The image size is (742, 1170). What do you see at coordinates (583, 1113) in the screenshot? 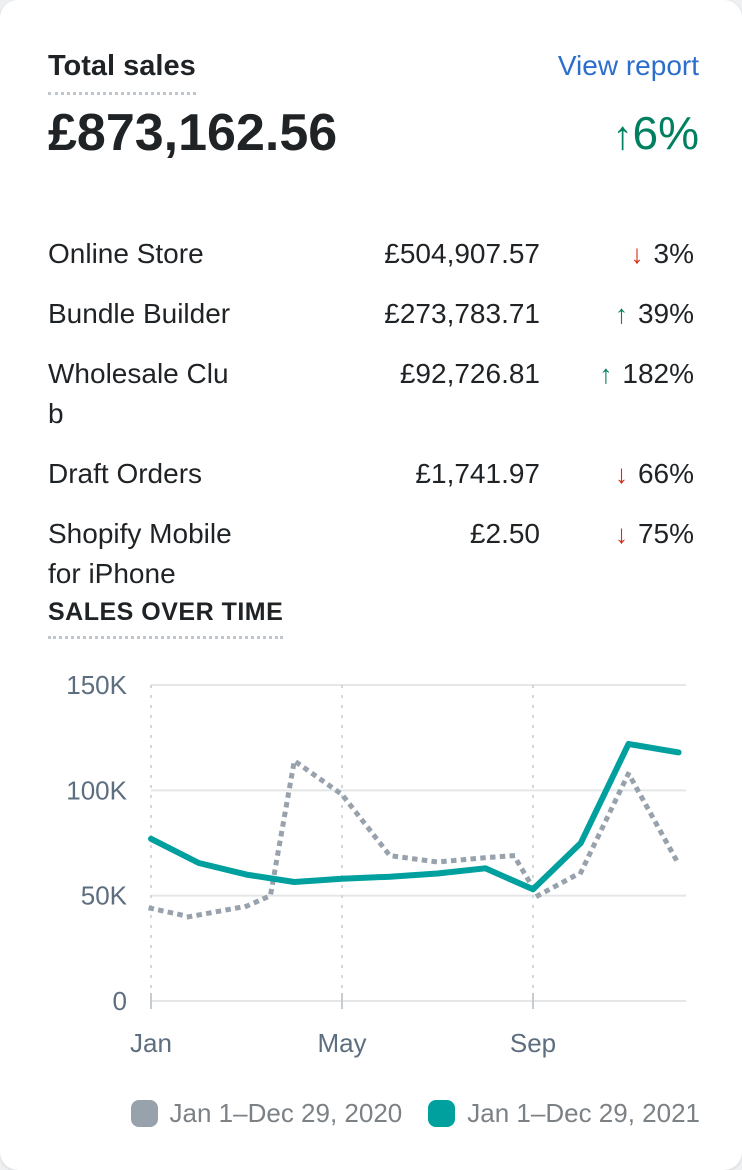
I see `legend-label: Jan 1–Dec 29, 2021` at bounding box center [583, 1113].